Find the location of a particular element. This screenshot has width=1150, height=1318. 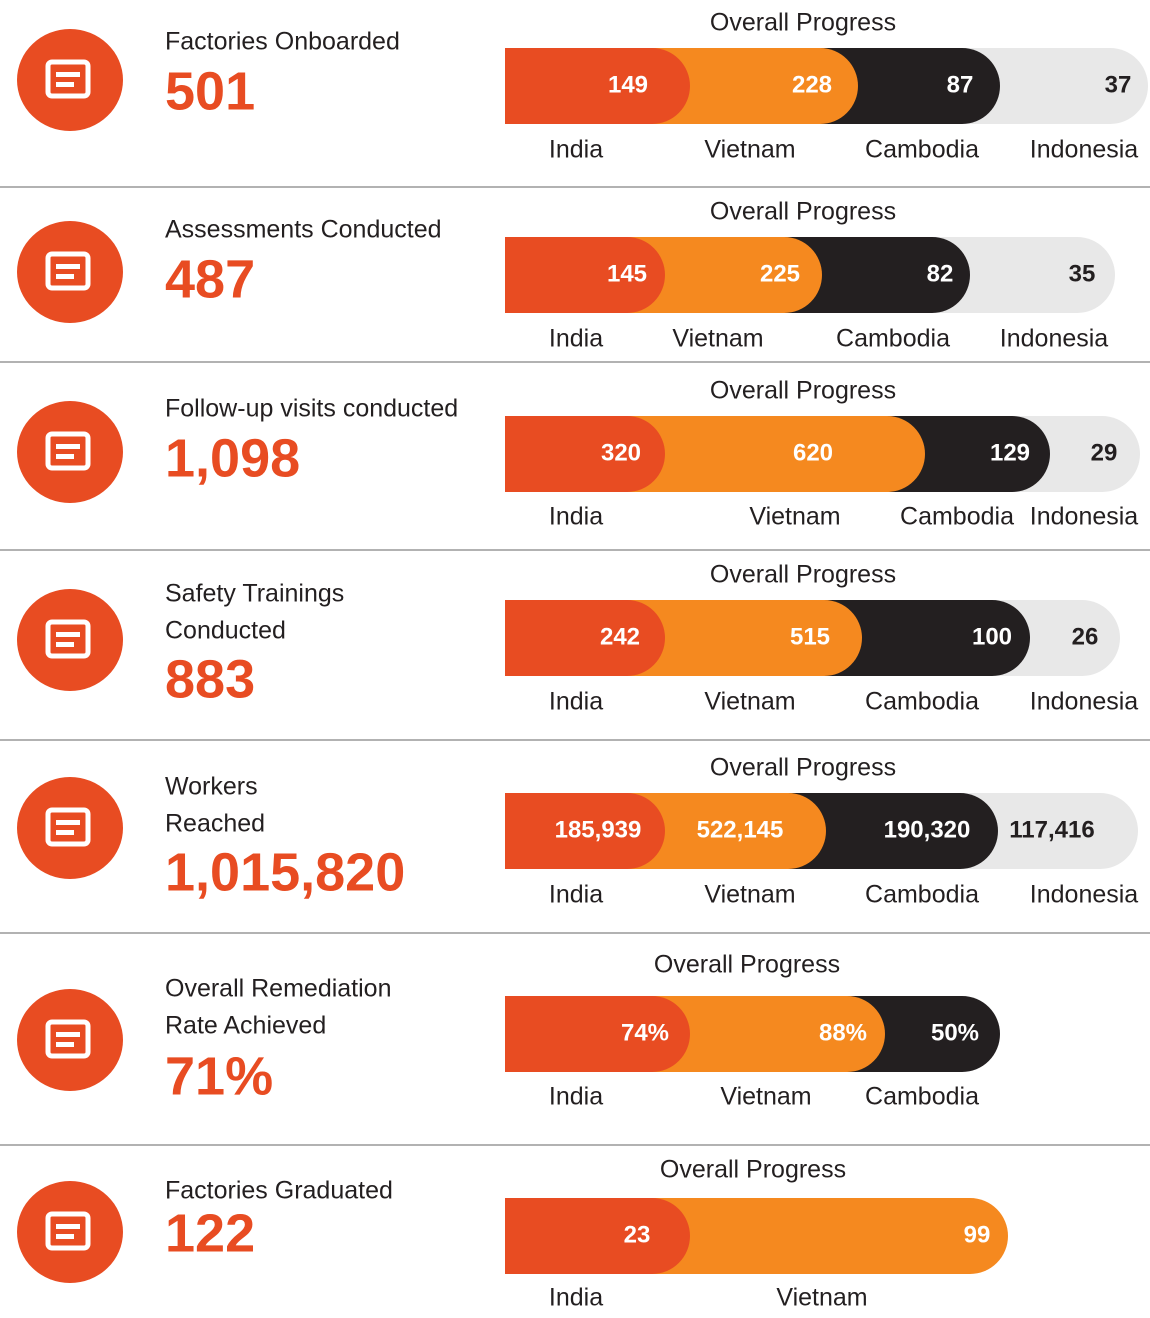

segment-value: 228 is located at coordinates (812, 84).